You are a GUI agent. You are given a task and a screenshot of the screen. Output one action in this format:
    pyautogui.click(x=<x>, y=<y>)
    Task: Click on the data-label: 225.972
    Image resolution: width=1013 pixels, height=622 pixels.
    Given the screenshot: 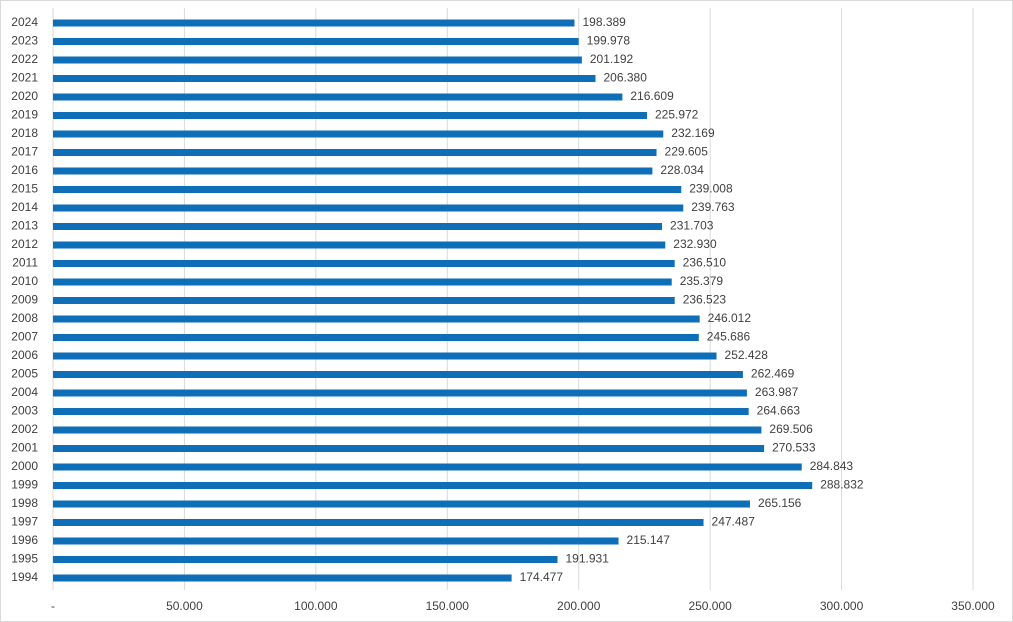 What is the action you would take?
    pyautogui.click(x=677, y=115)
    